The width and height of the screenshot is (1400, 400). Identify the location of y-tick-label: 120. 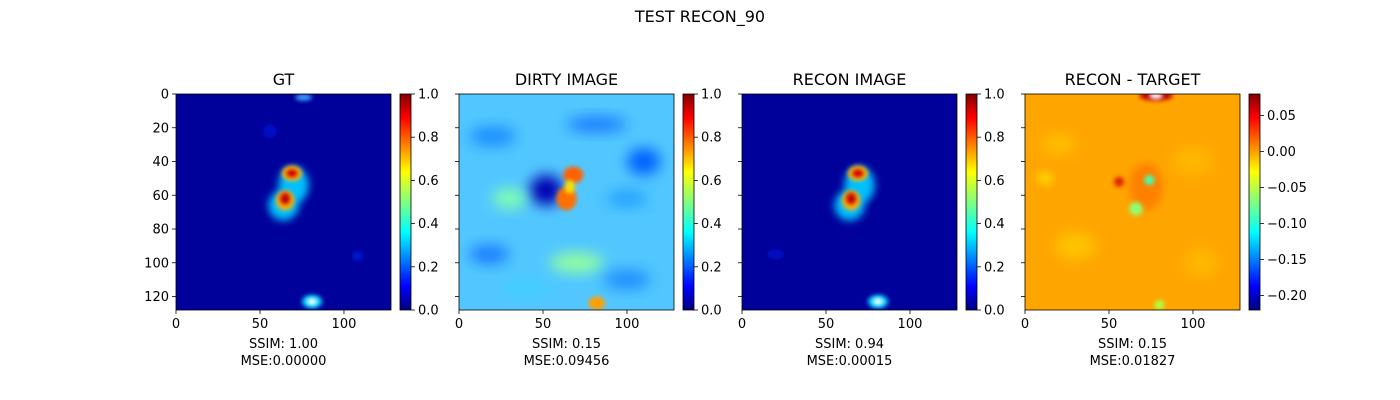
(156, 297).